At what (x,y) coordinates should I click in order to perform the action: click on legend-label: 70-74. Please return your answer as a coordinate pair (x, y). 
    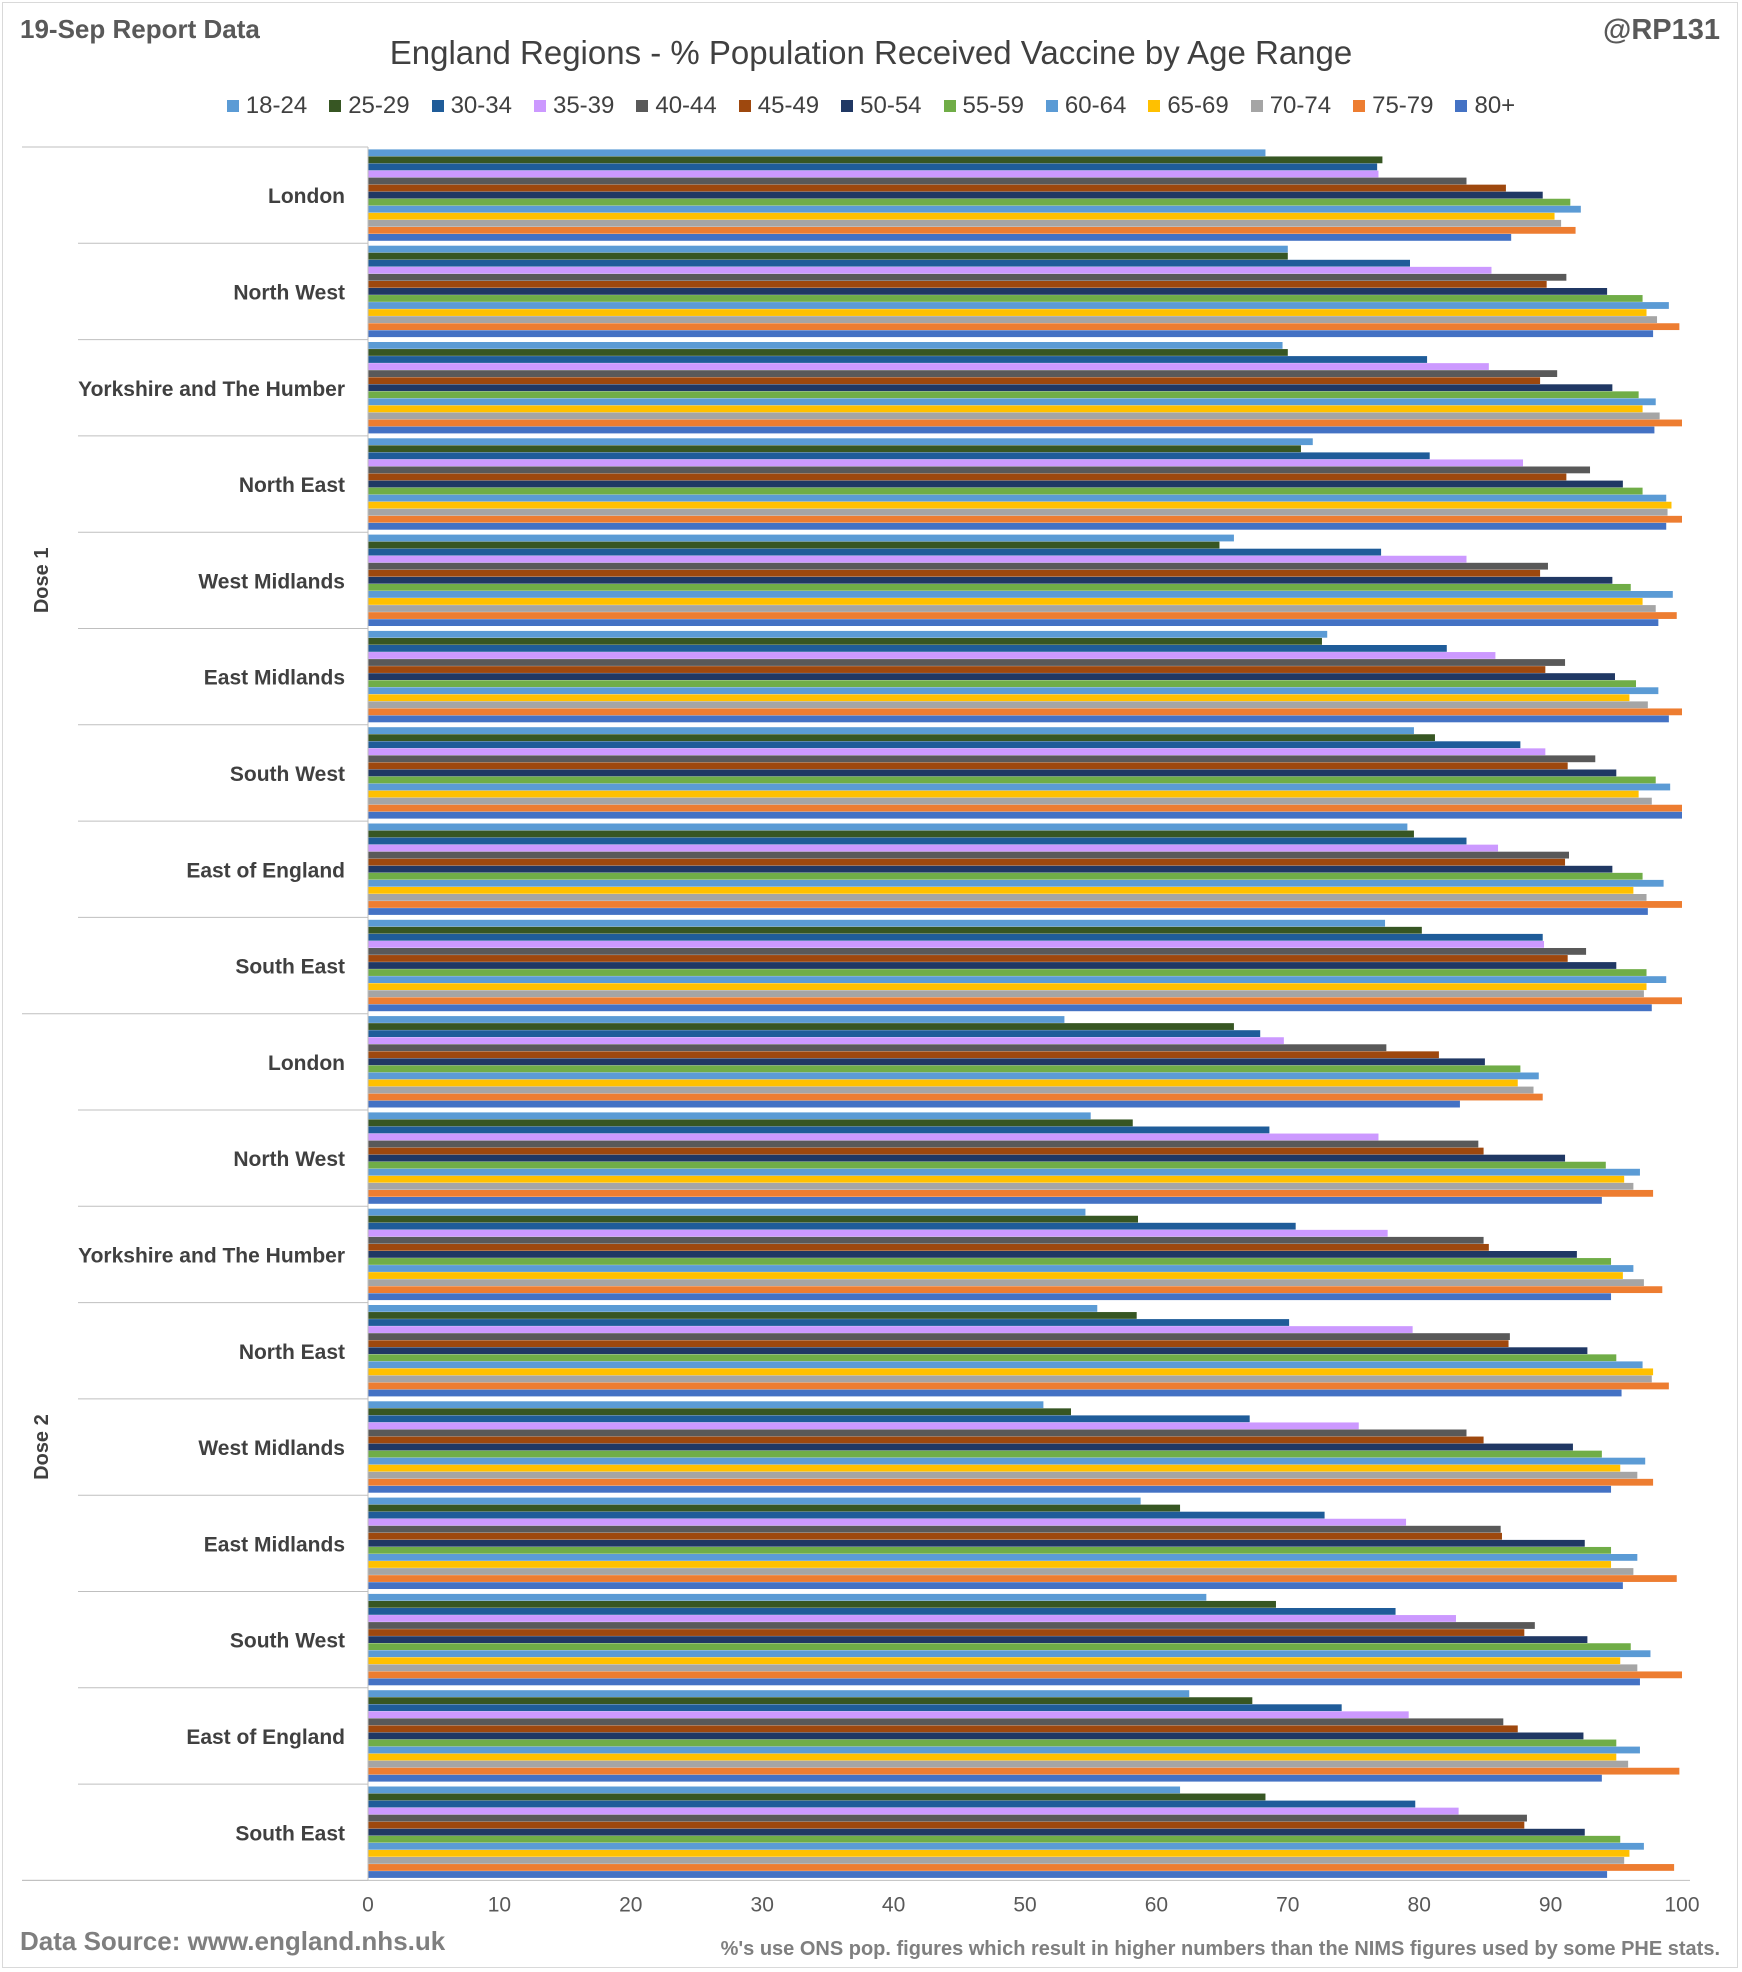
    Looking at the image, I should click on (1300, 105).